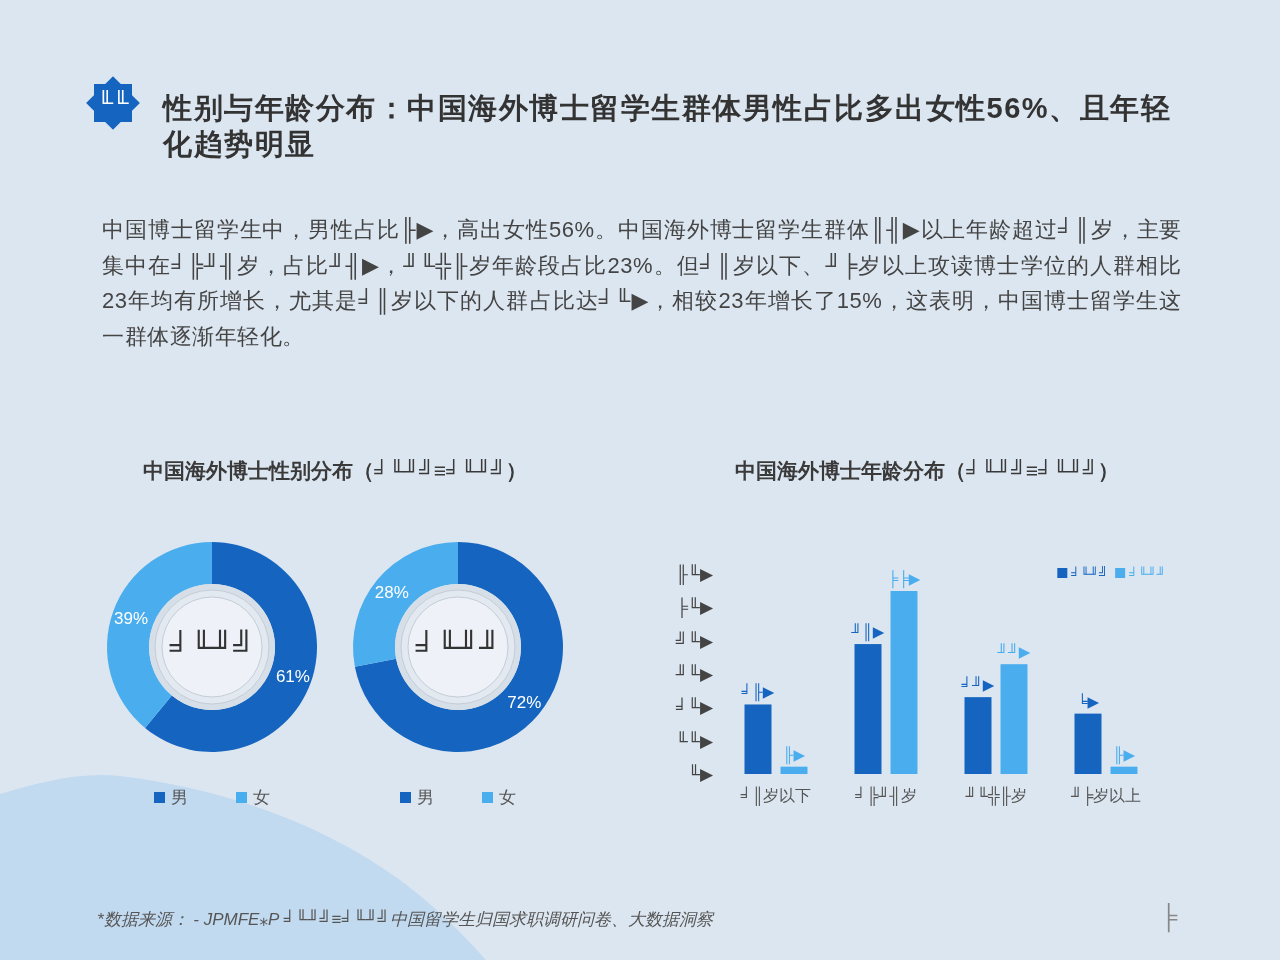 The height and width of the screenshot is (960, 1280). What do you see at coordinates (758, 693) in the screenshot?
I see `annotation: ╛╟▶` at bounding box center [758, 693].